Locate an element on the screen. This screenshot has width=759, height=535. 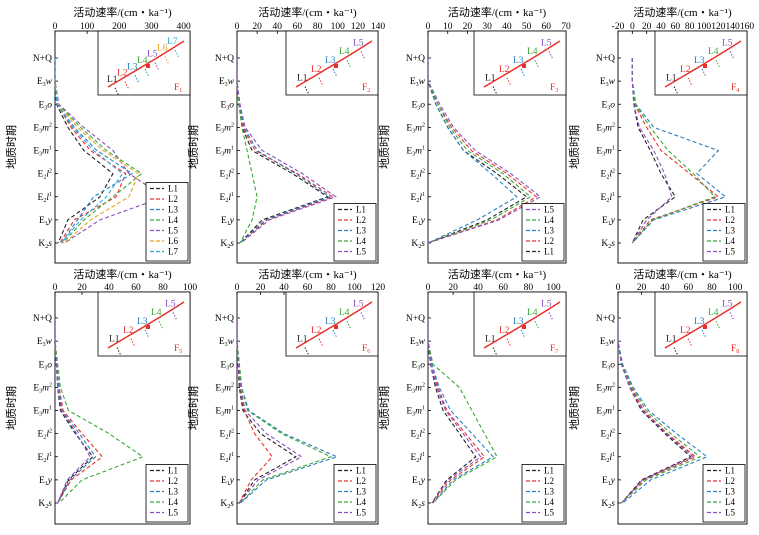
fault-name: F2 is located at coordinates (366, 88).